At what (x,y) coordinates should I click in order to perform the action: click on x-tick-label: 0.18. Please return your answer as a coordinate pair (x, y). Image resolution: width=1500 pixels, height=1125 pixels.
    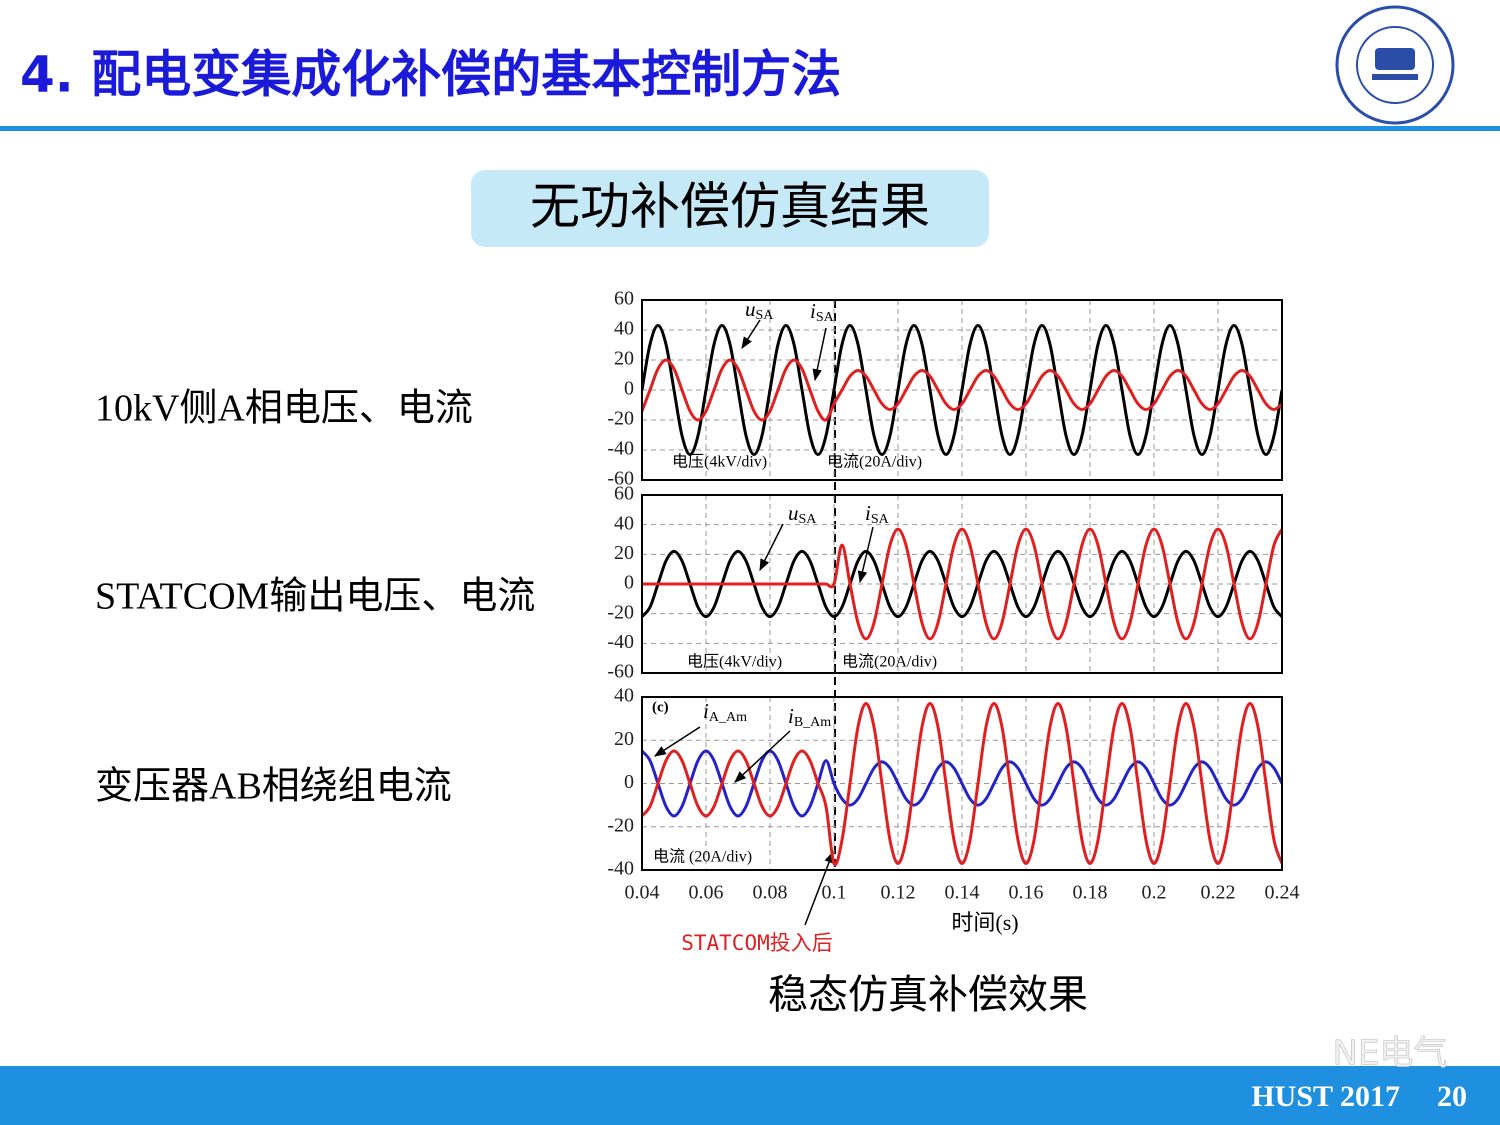
    Looking at the image, I should click on (1090, 893).